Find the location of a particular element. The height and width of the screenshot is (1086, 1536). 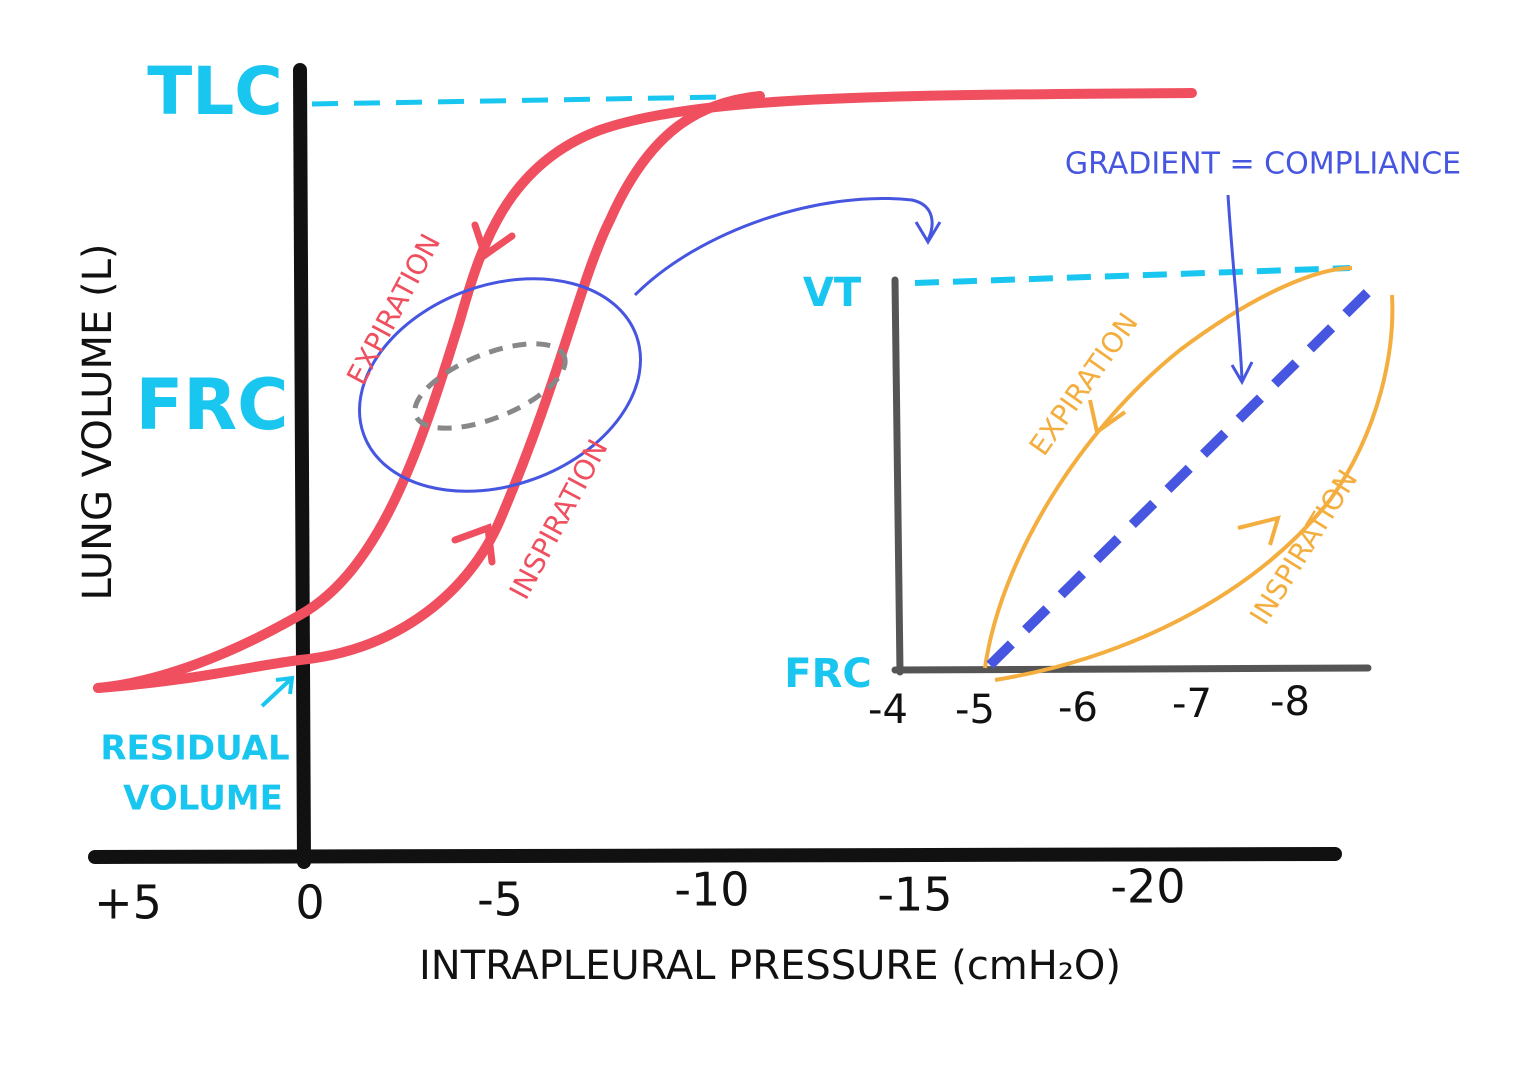

tlc-dashed-line is located at coordinates (517, 100).